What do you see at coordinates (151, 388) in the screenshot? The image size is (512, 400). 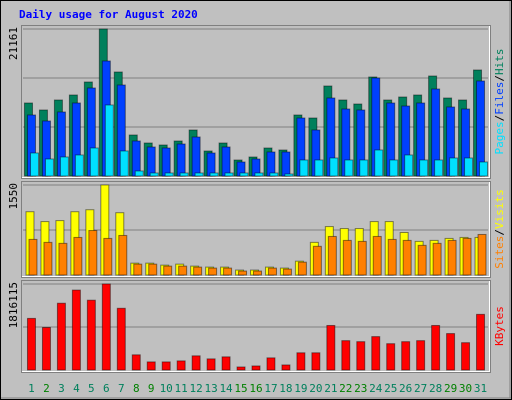 I see `x-tick-label: 9` at bounding box center [151, 388].